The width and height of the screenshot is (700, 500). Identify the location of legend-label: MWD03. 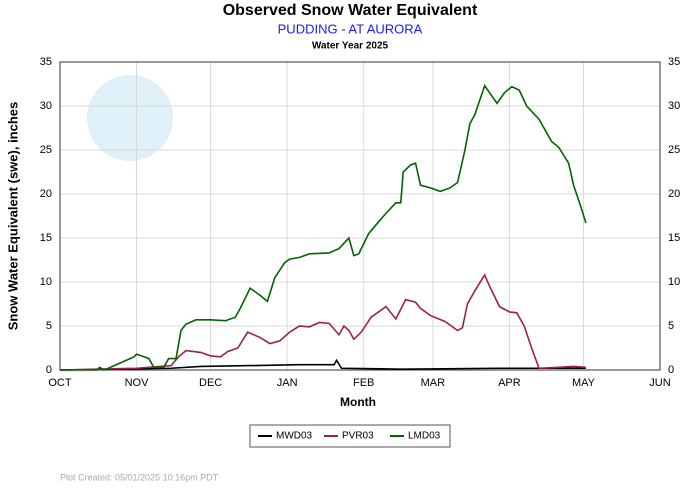
(294, 436).